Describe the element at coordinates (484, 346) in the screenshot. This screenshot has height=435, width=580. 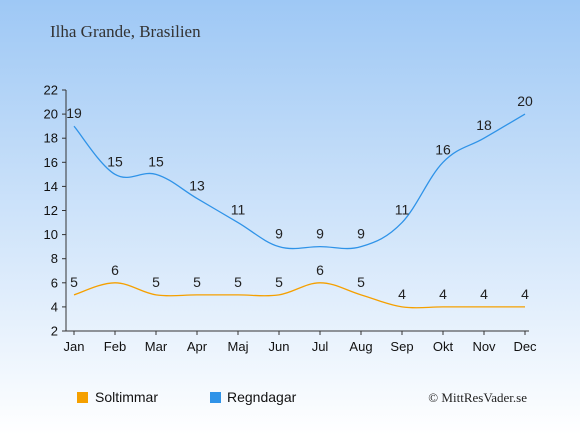
I see `x-tick-label: Nov` at that location.